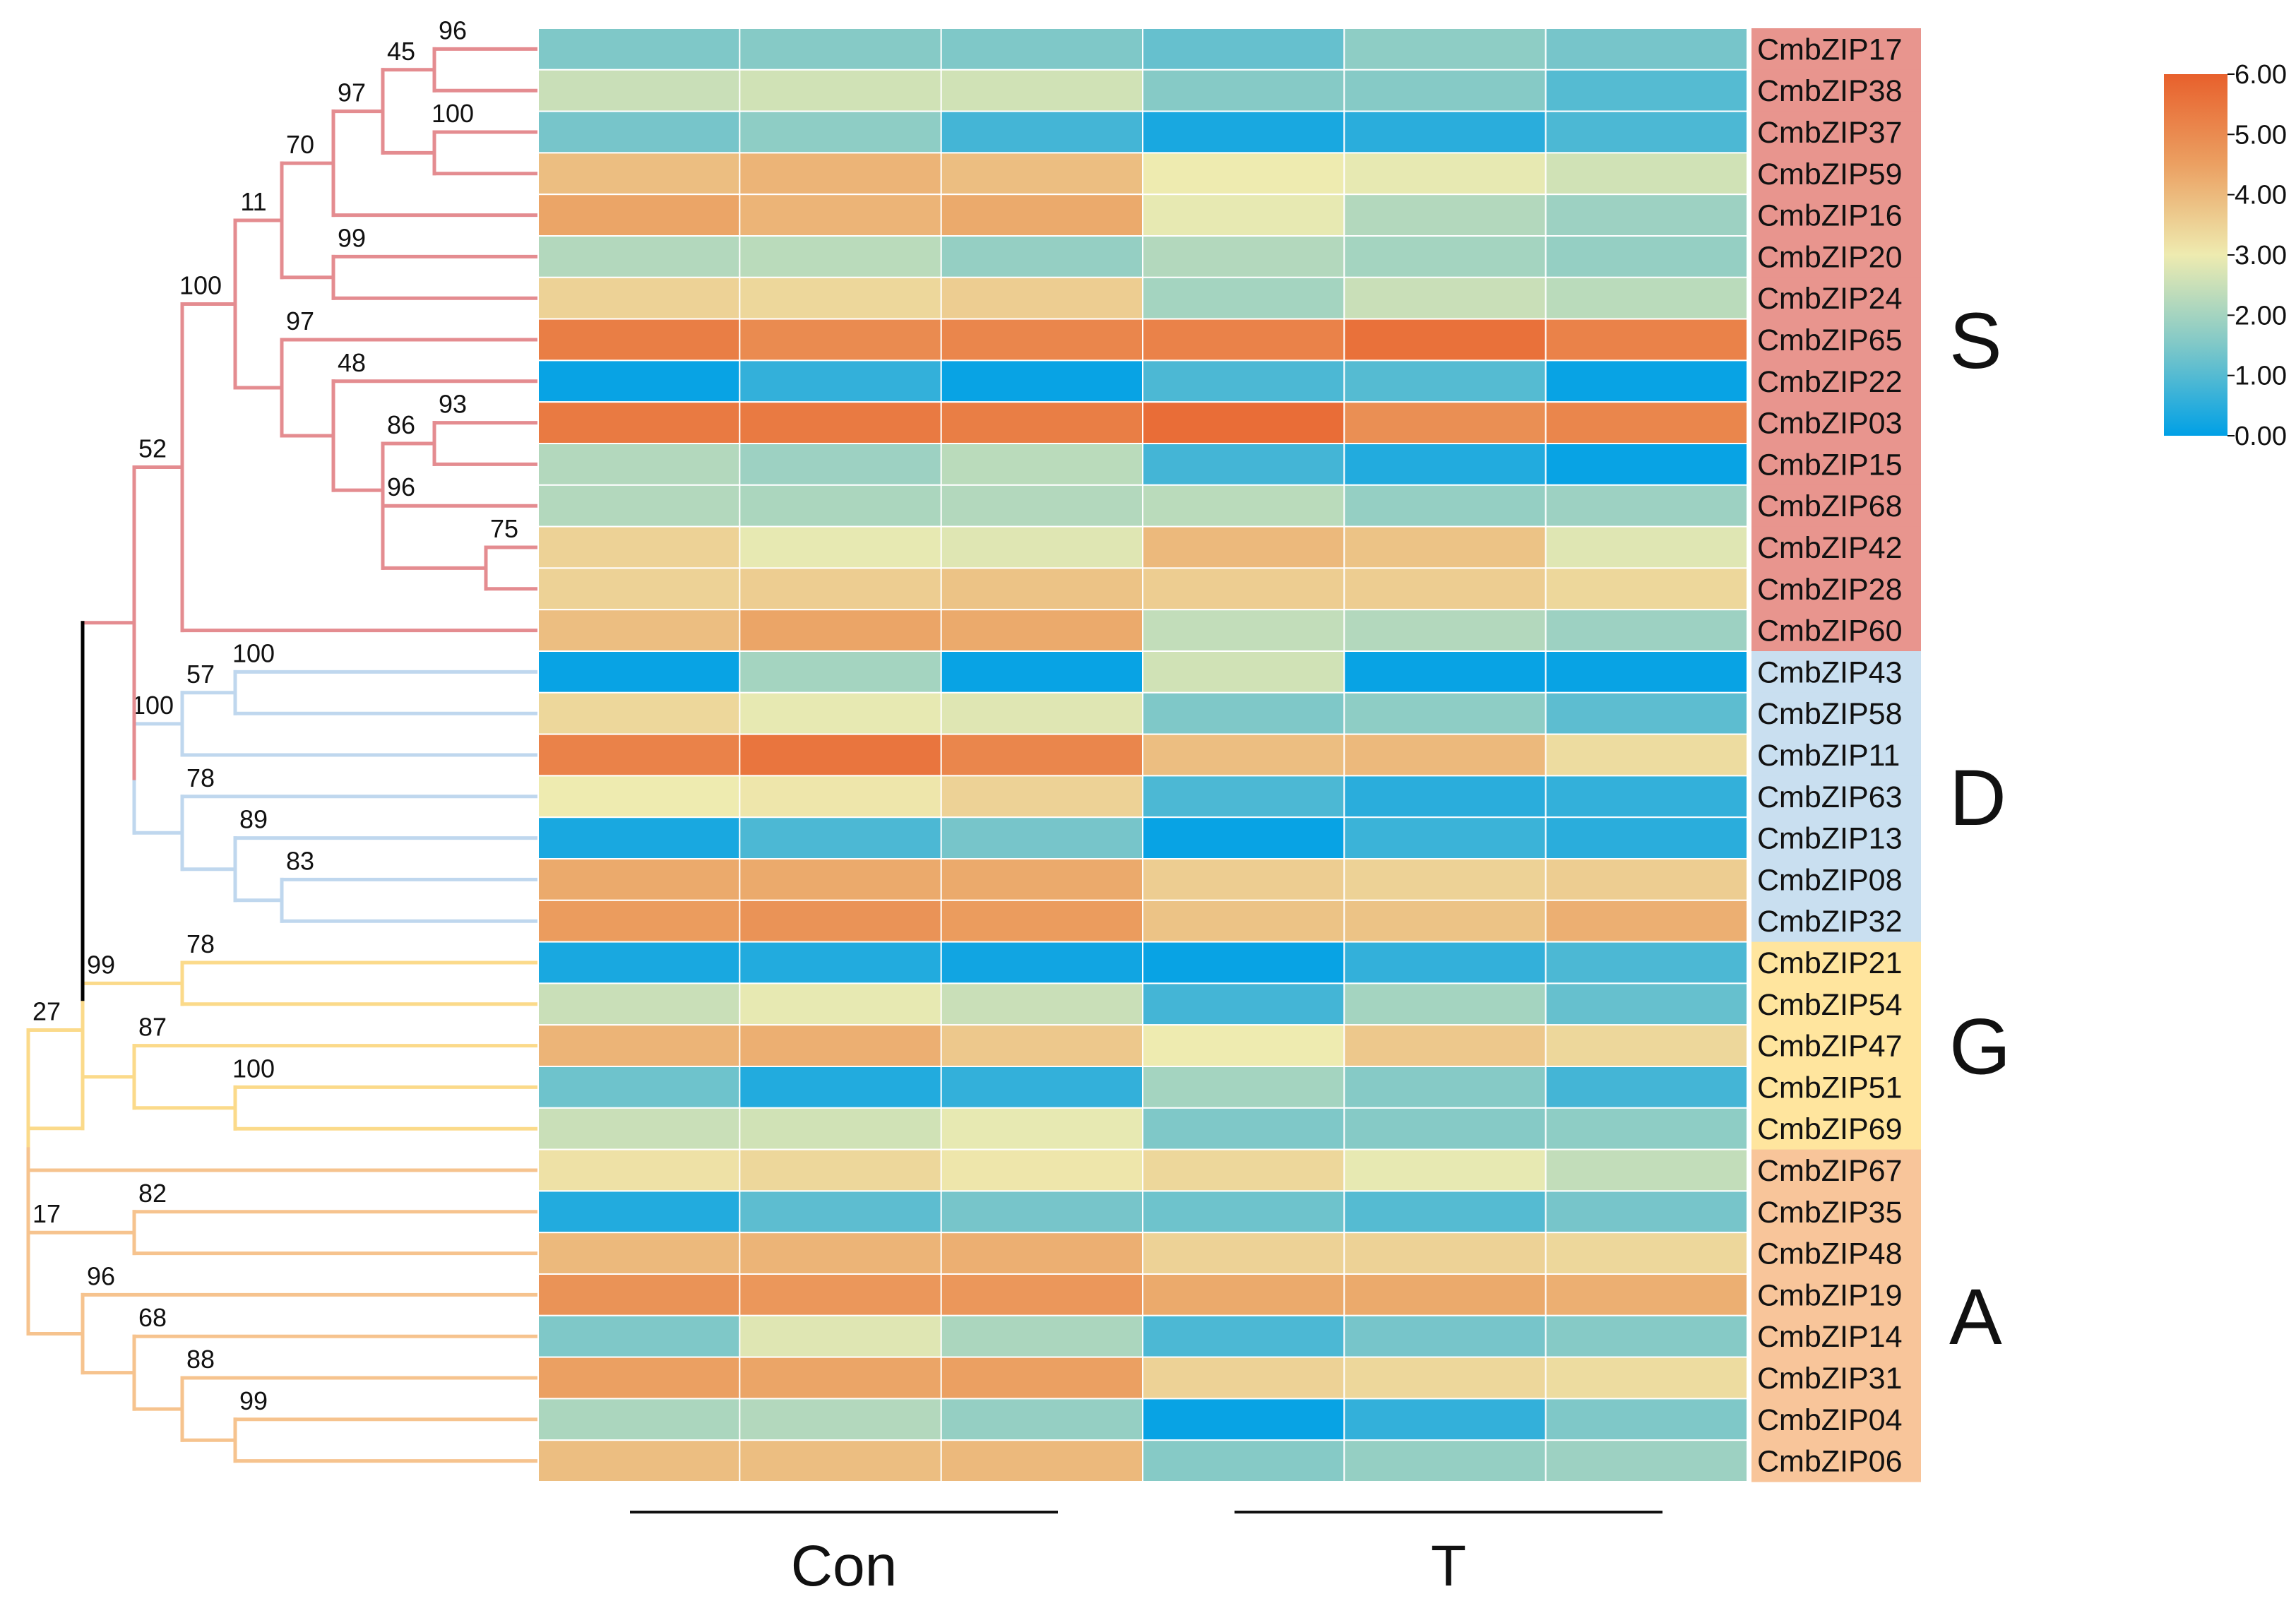 The height and width of the screenshot is (1618, 2296). Describe the element at coordinates (401, 486) in the screenshot. I see `bootstrap-label: 96` at that location.